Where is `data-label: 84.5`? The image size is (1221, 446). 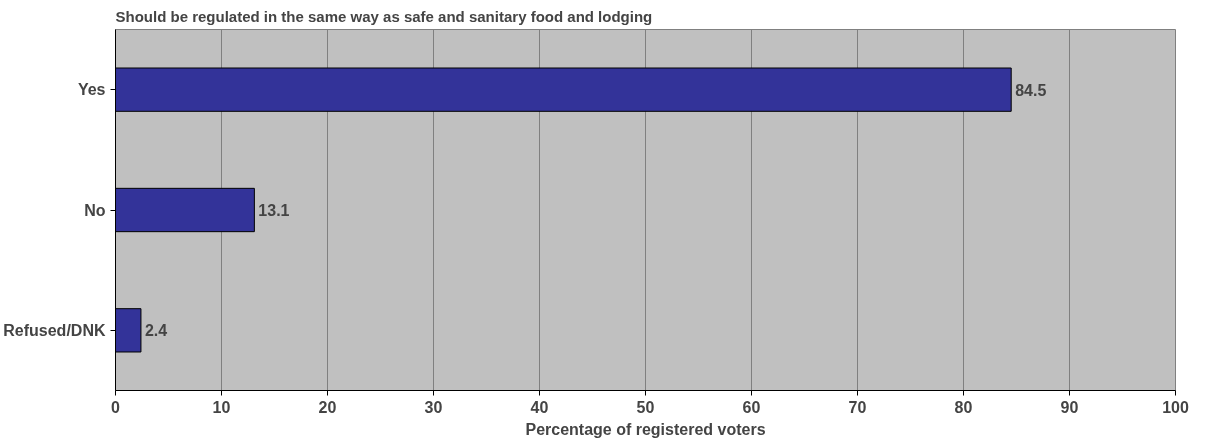 data-label: 84.5 is located at coordinates (1031, 90).